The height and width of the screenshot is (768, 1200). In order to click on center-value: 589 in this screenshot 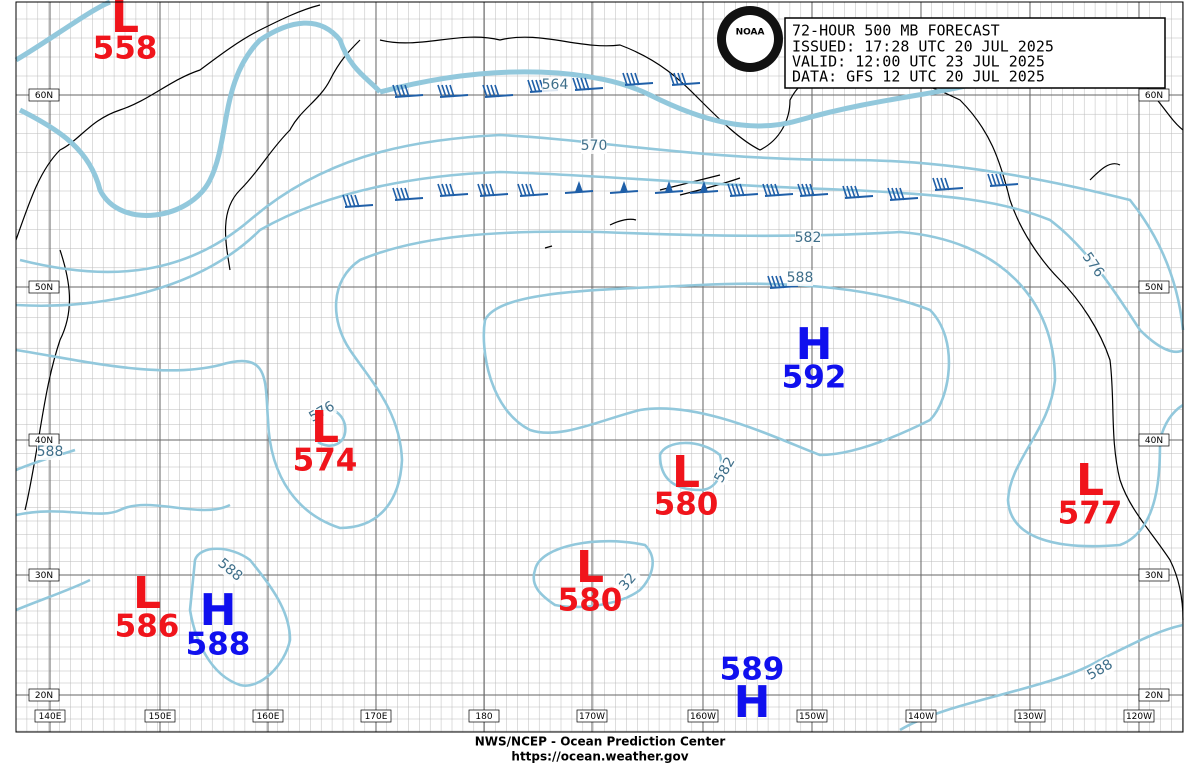, I will do `click(752, 670)`.